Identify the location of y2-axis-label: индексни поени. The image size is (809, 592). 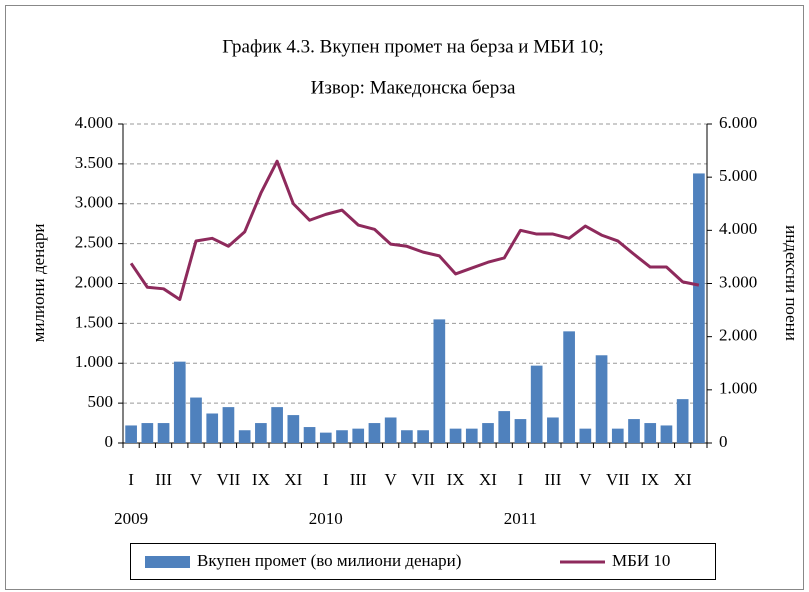
(791, 283).